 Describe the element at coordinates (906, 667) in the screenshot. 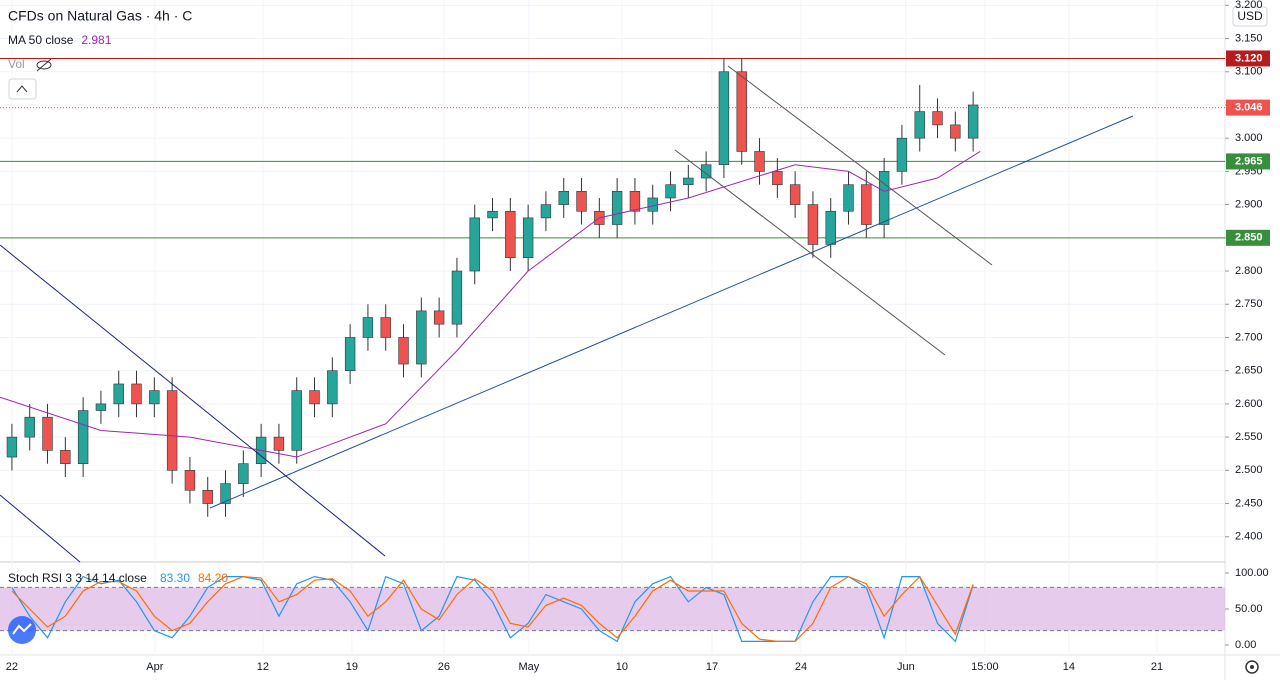

I see `x-tick-label: Jun` at that location.